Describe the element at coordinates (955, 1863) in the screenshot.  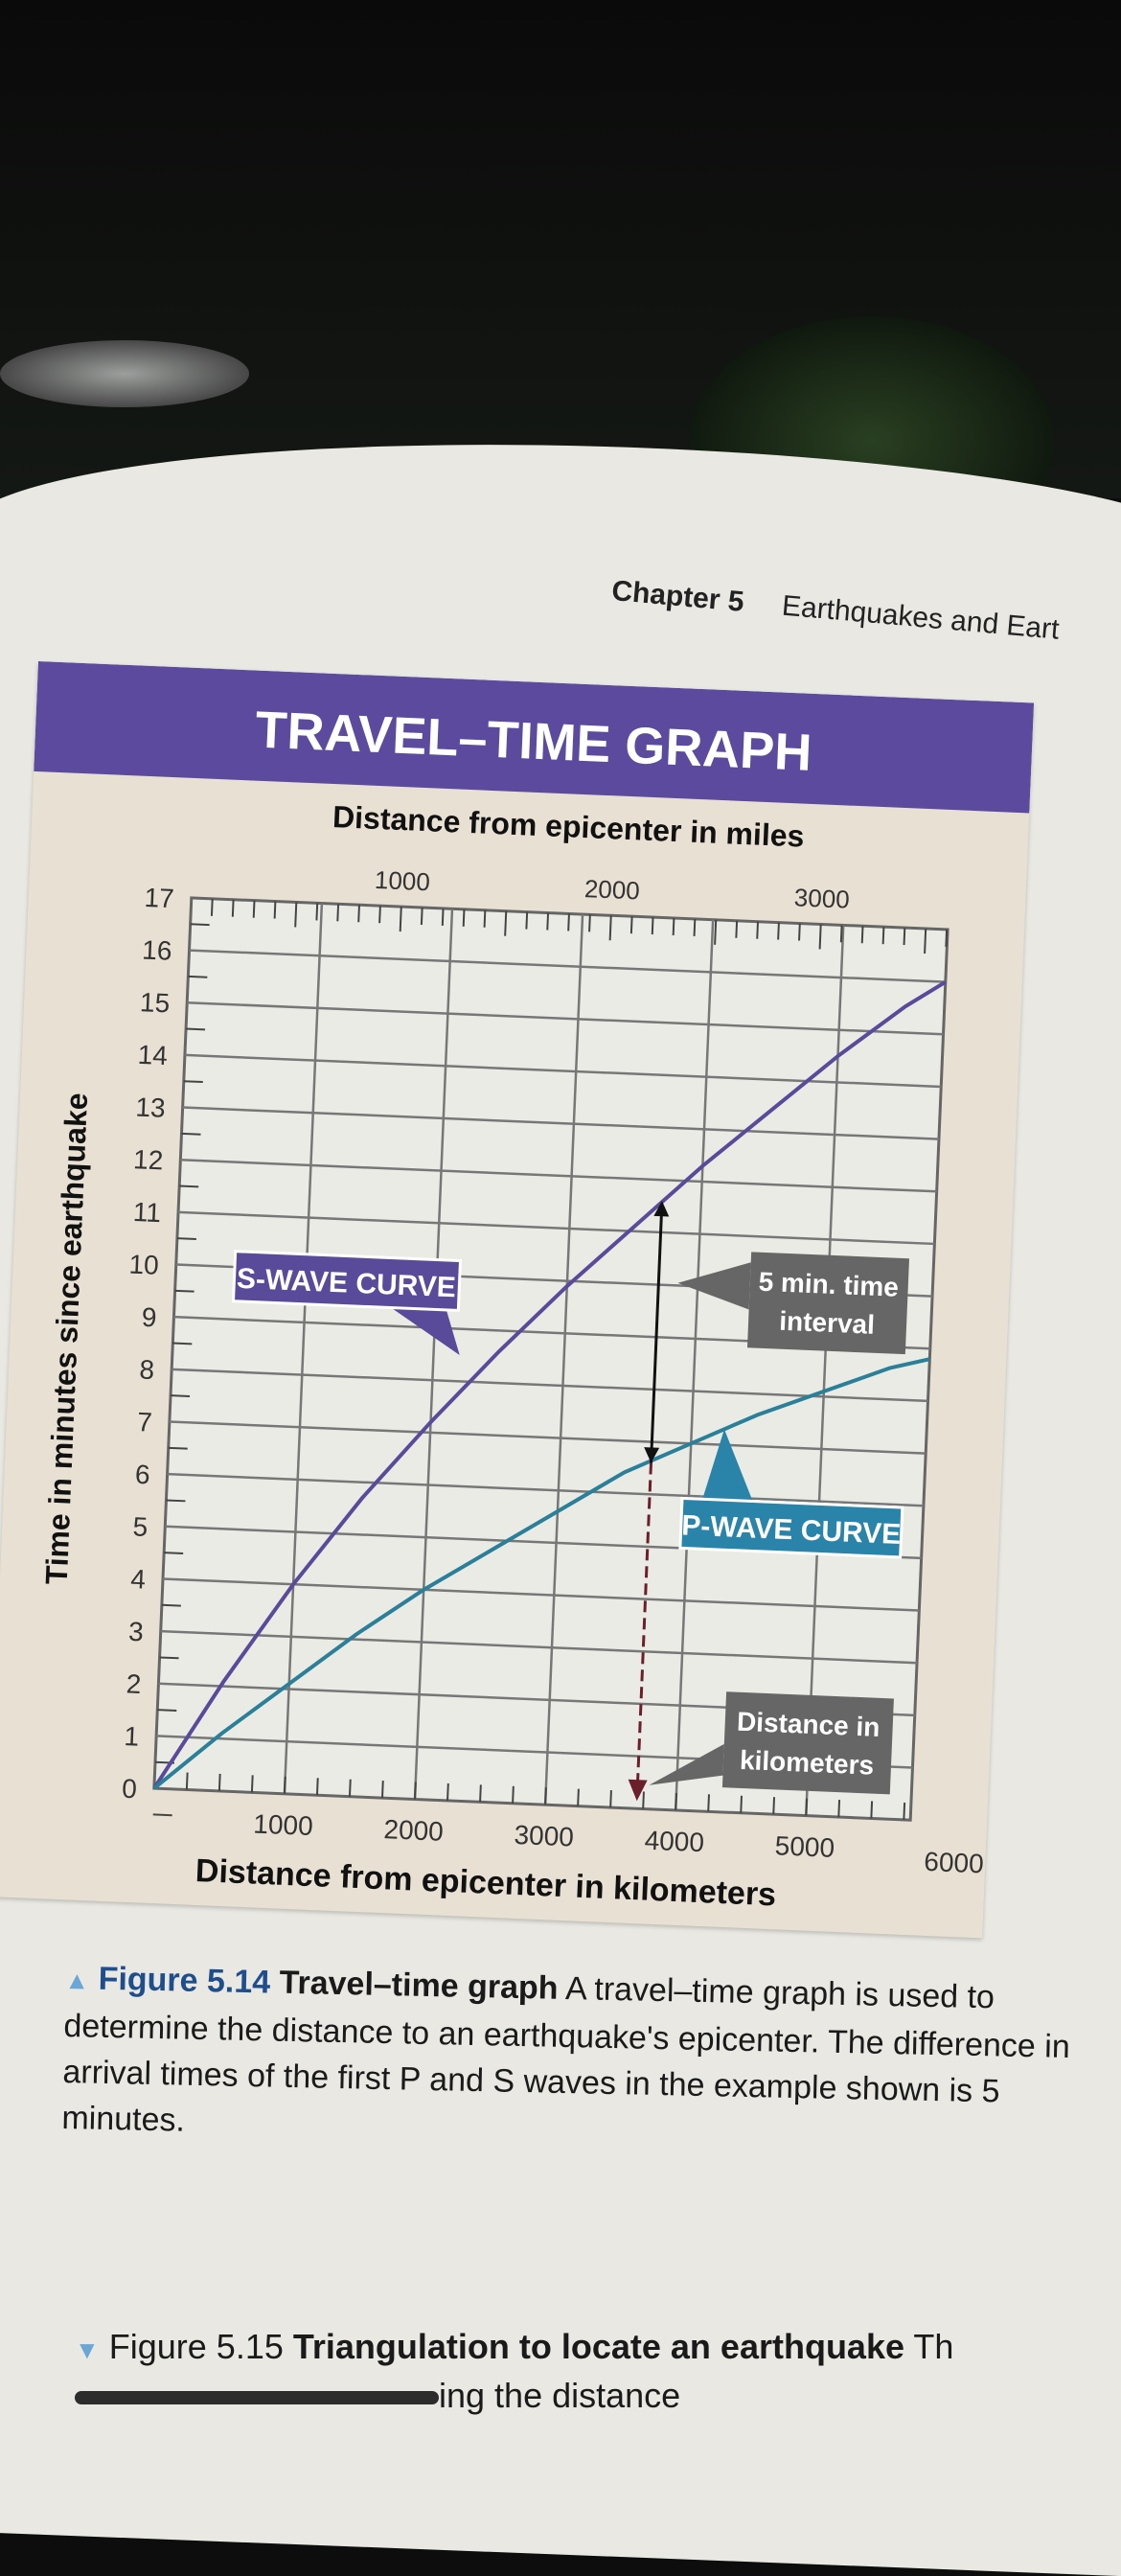
I see `x-tick-label: 6000` at that location.